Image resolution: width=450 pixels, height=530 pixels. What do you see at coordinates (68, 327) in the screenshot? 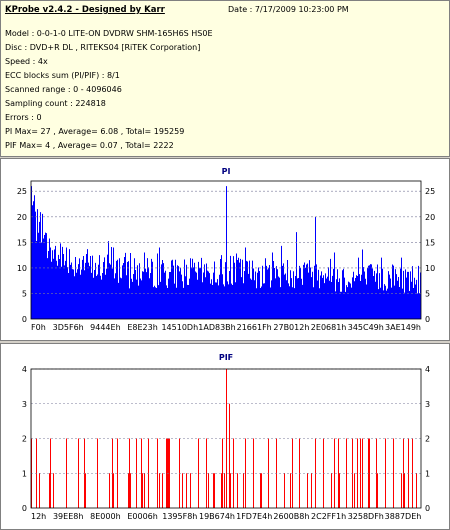
I see `x-tick-label: 3D5F6h` at bounding box center [68, 327].